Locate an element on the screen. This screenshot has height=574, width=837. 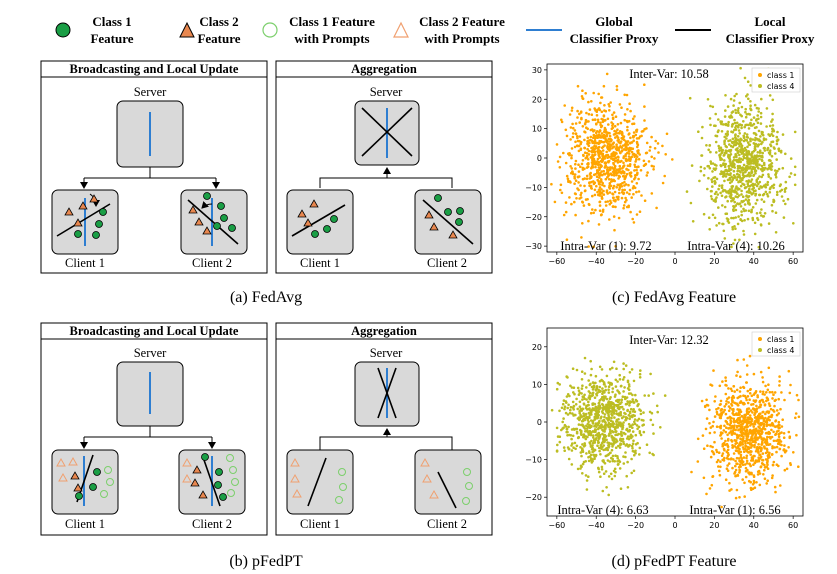
aggregation-arrows is located at coordinates (386, 182).